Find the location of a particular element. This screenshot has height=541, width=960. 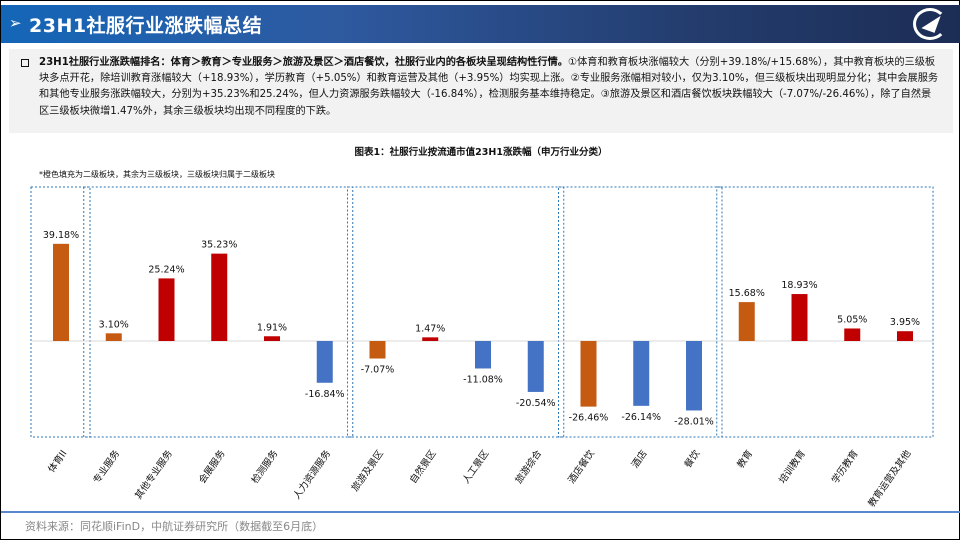

category-label-10: 酒店餐饮 is located at coordinates (581, 466).